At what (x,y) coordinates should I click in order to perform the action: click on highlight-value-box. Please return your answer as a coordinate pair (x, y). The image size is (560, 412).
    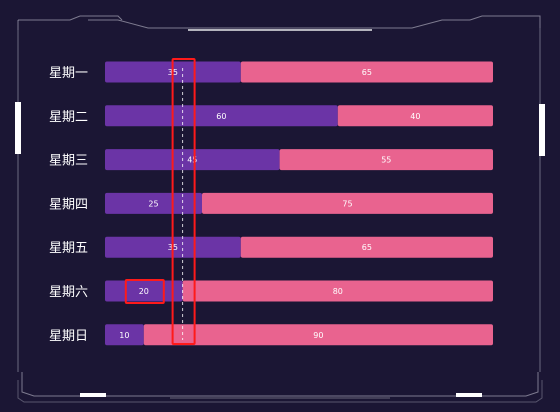
    Looking at the image, I should click on (144, 291).